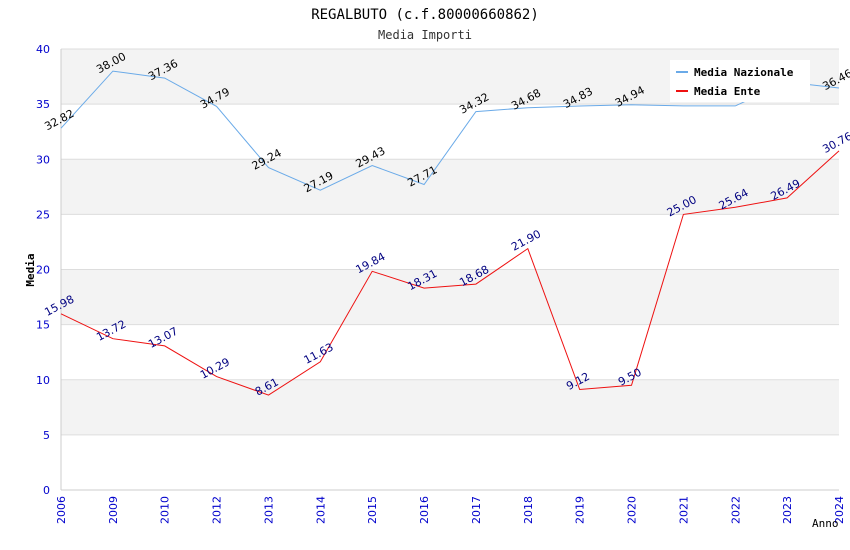  I want to click on legend-label-ente: Media Ente, so click(727, 91).